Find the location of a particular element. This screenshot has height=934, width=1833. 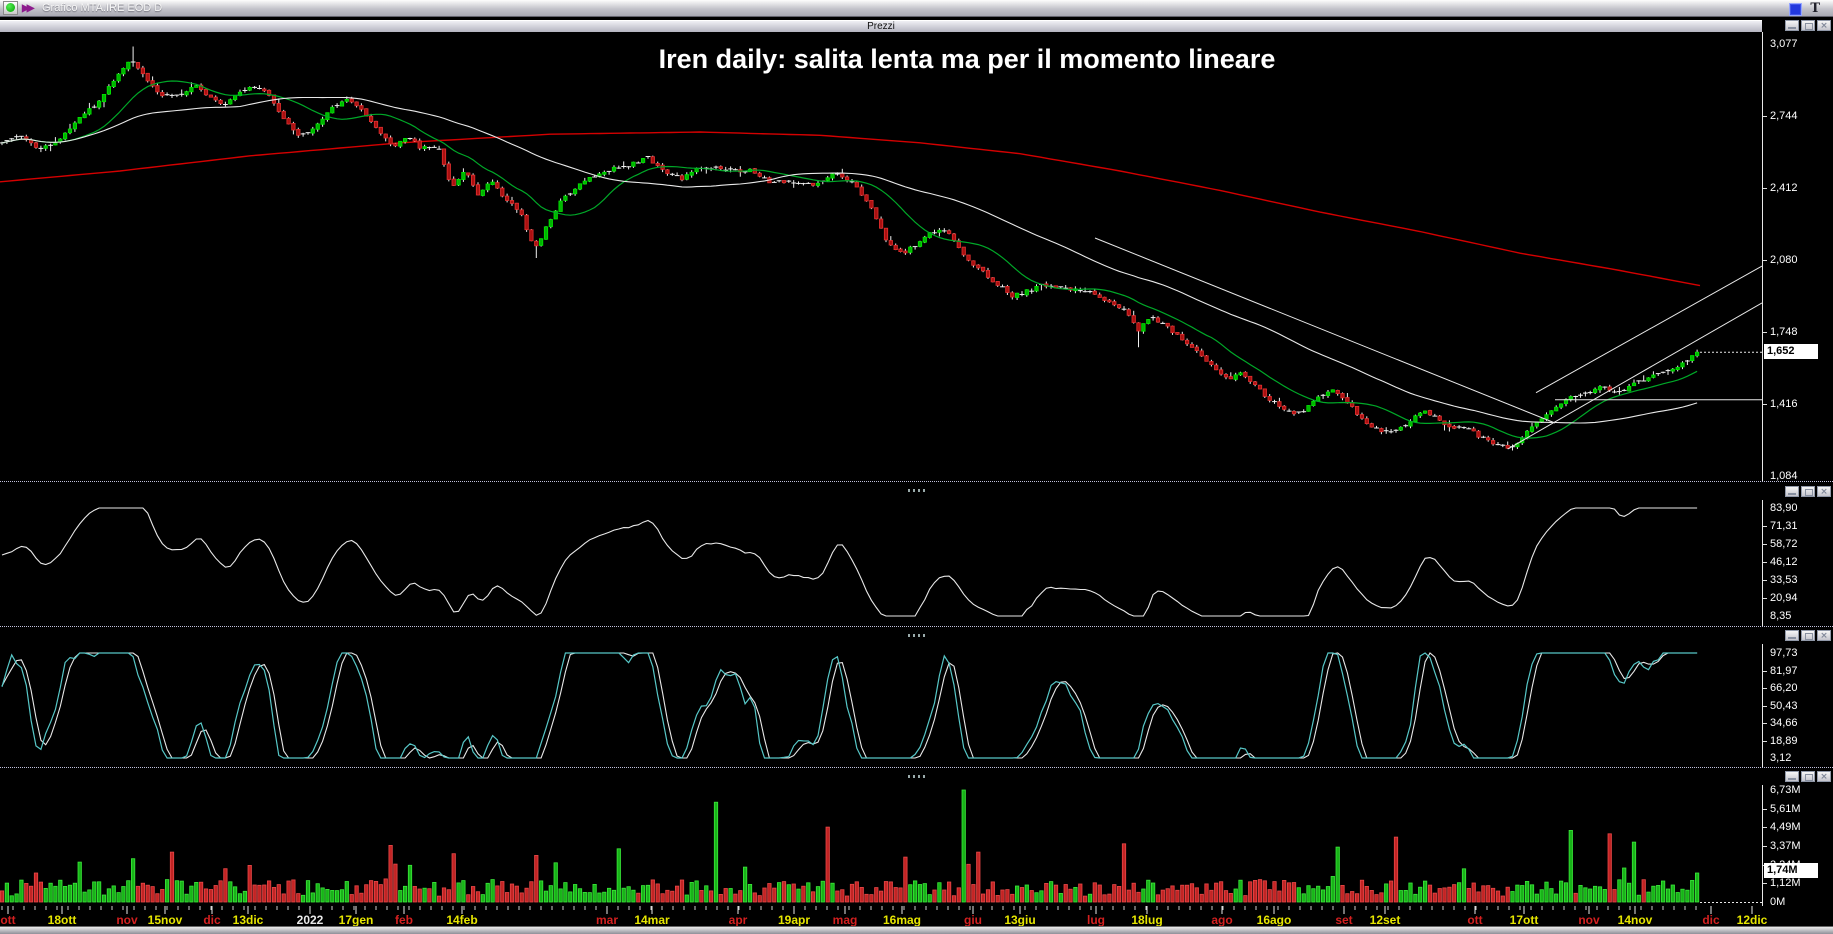

x-axis-label: apr is located at coordinates (738, 920).